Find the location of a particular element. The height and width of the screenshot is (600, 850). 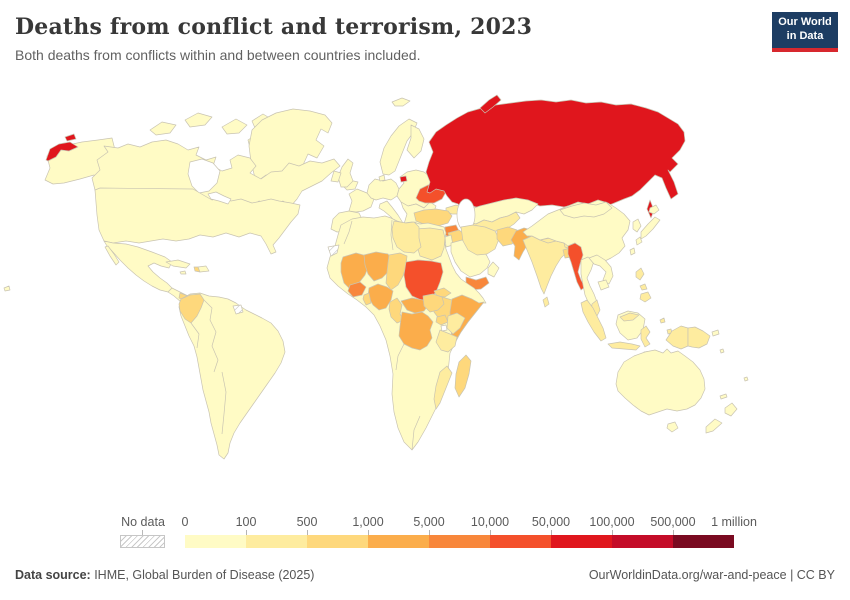

country-colombia is located at coordinates (191, 308).